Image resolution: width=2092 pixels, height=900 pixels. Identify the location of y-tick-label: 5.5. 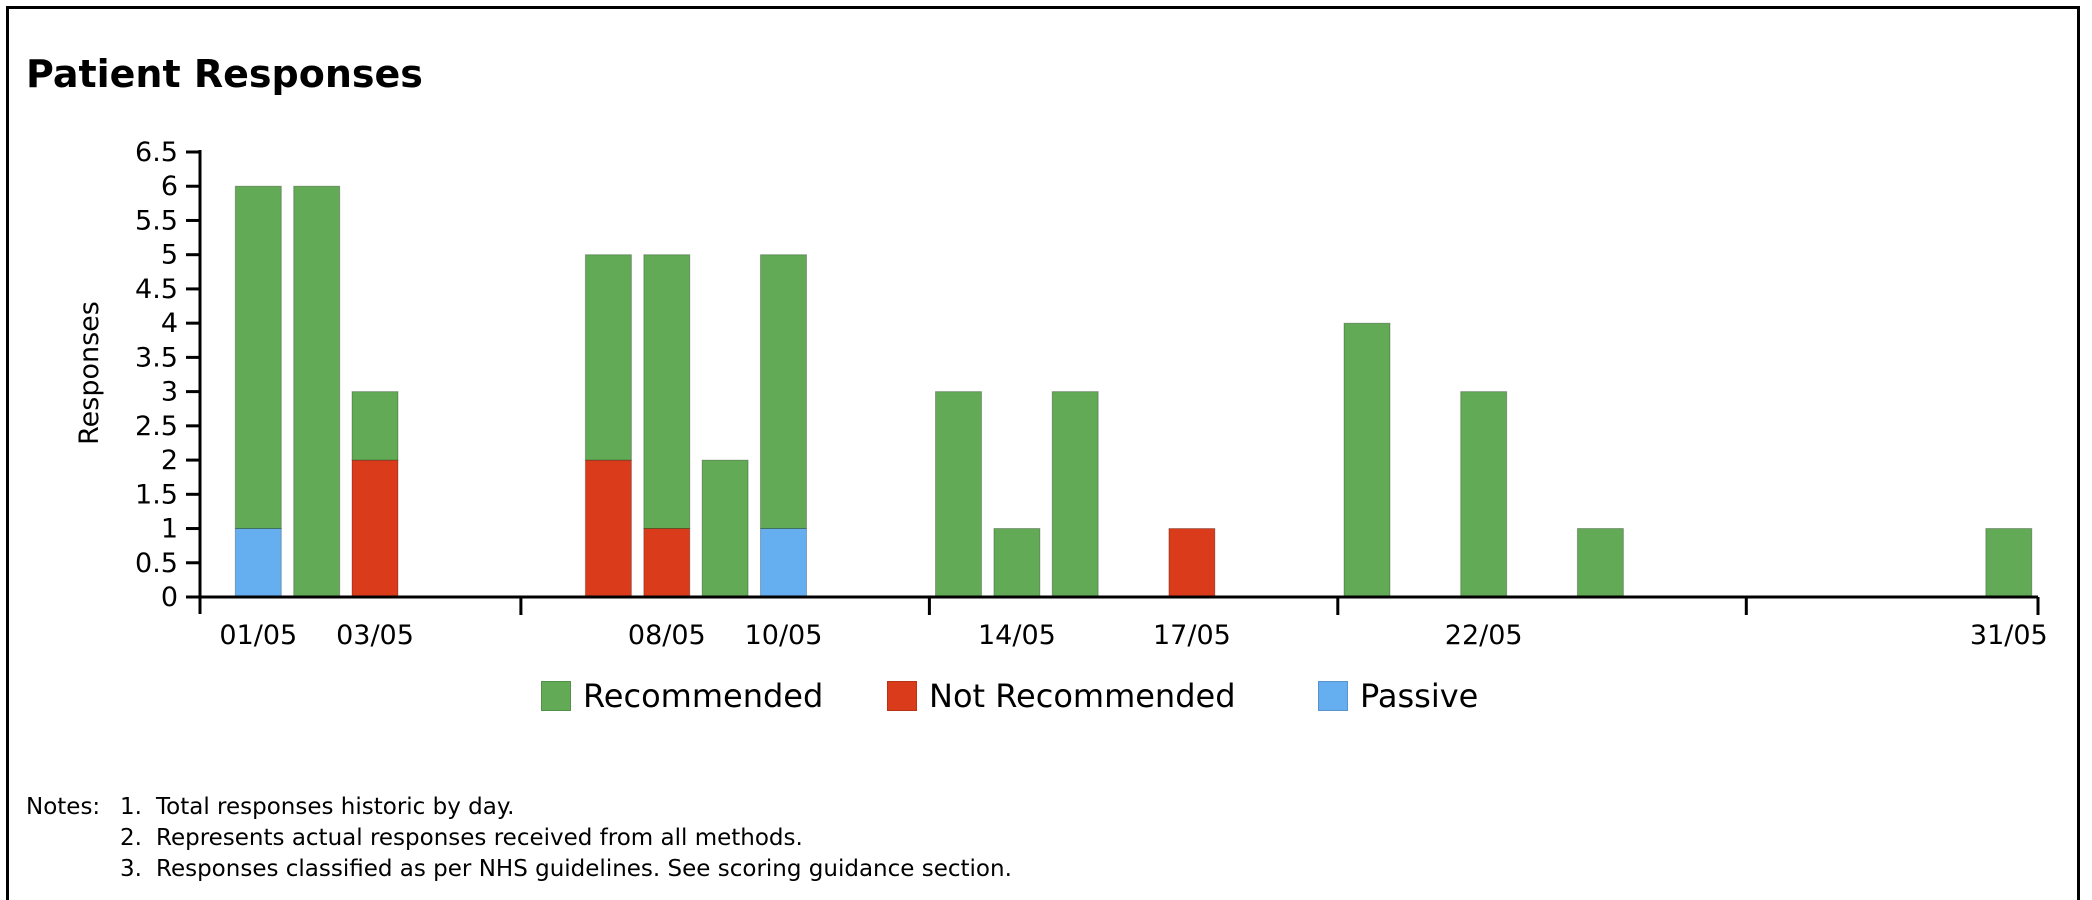
(156, 220).